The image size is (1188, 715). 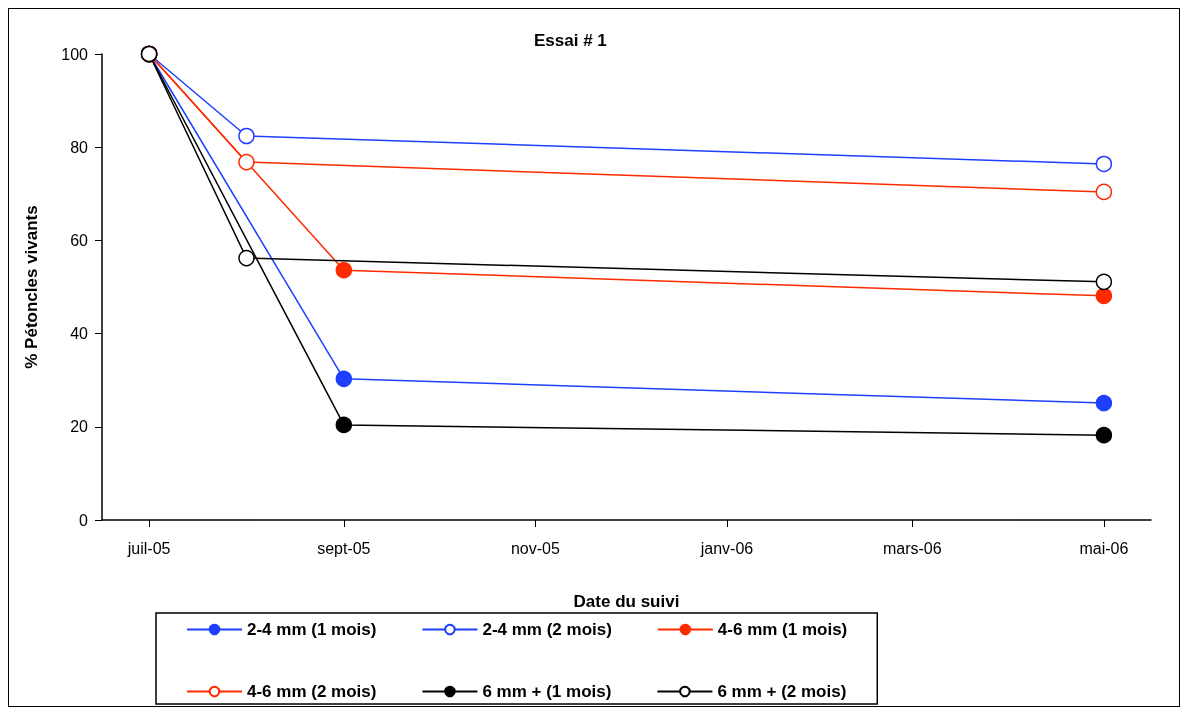 What do you see at coordinates (782, 691) in the screenshot?
I see `legend-label: 6 mm + (2 mois)` at bounding box center [782, 691].